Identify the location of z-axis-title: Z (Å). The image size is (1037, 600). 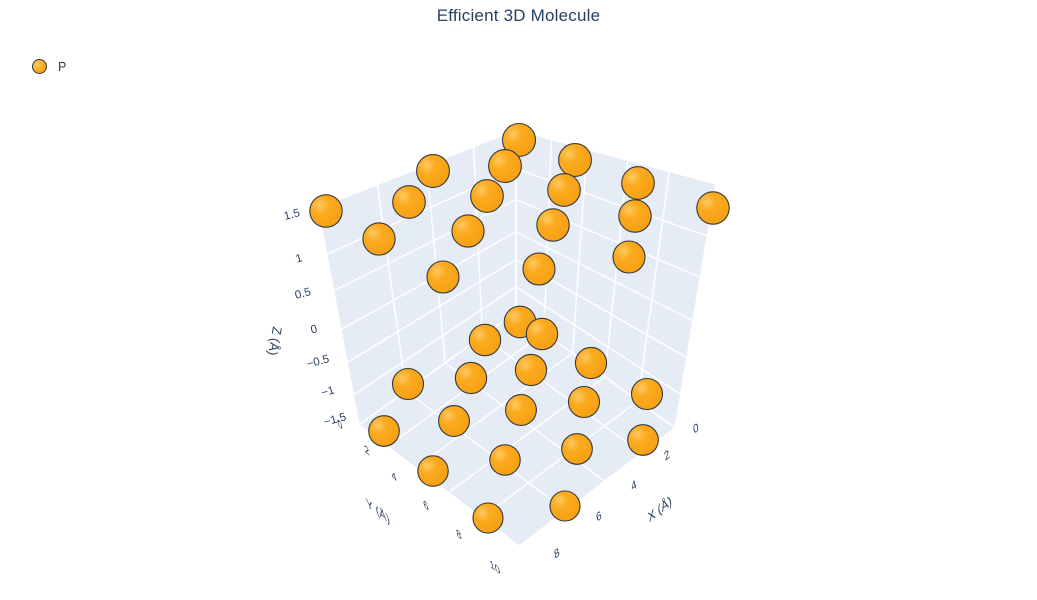
(275, 341).